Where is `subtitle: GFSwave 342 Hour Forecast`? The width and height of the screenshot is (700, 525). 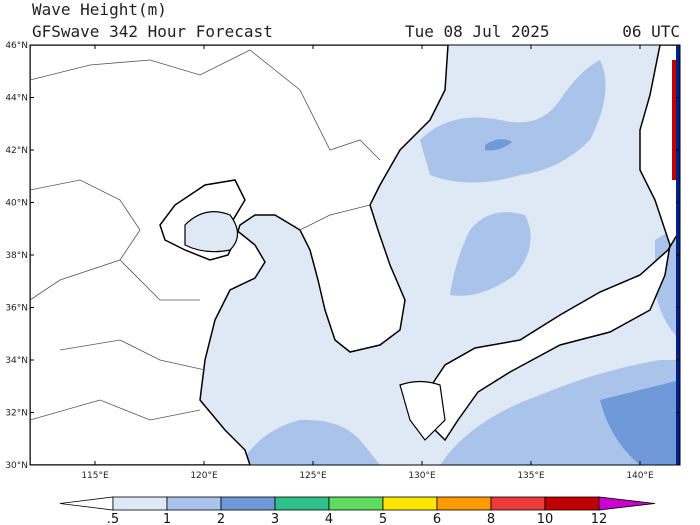
subtitle: GFSwave 342 Hour Forecast is located at coordinates (152, 31).